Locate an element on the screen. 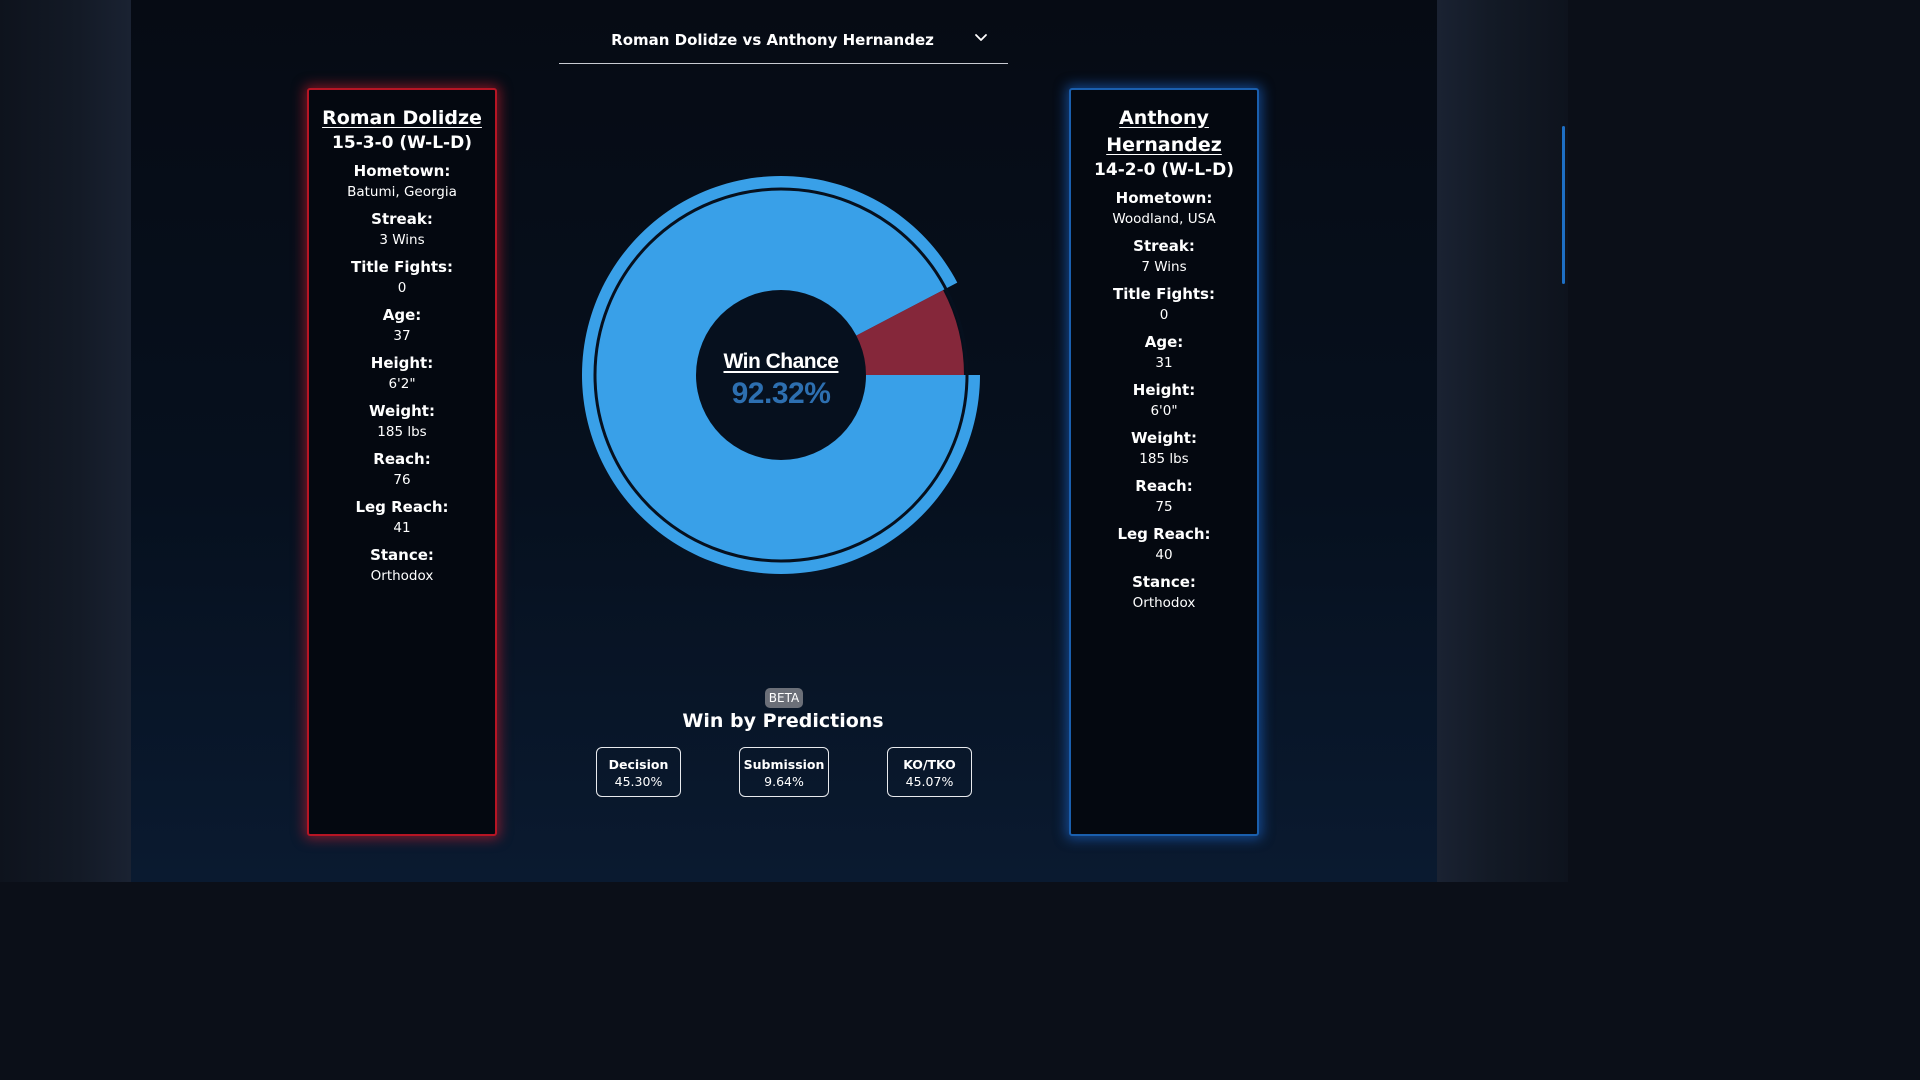  stat-value: 37 is located at coordinates (402, 336).